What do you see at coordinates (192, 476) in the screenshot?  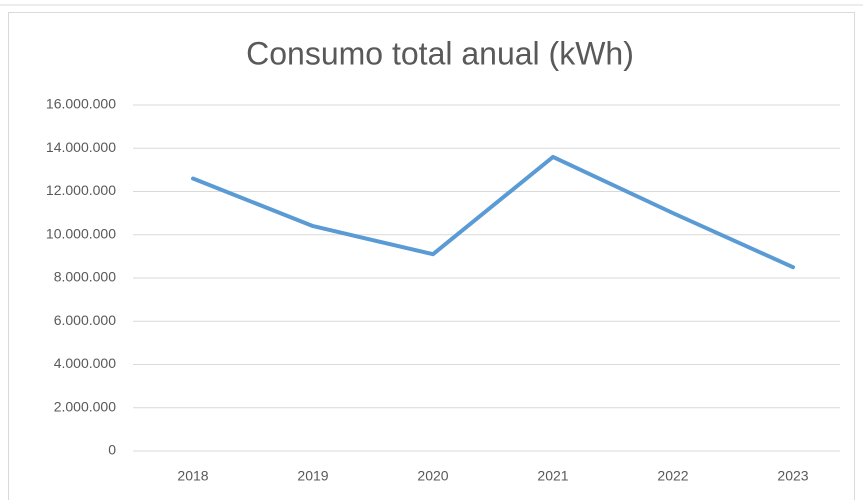 I see `x-tick-label: 2018` at bounding box center [192, 476].